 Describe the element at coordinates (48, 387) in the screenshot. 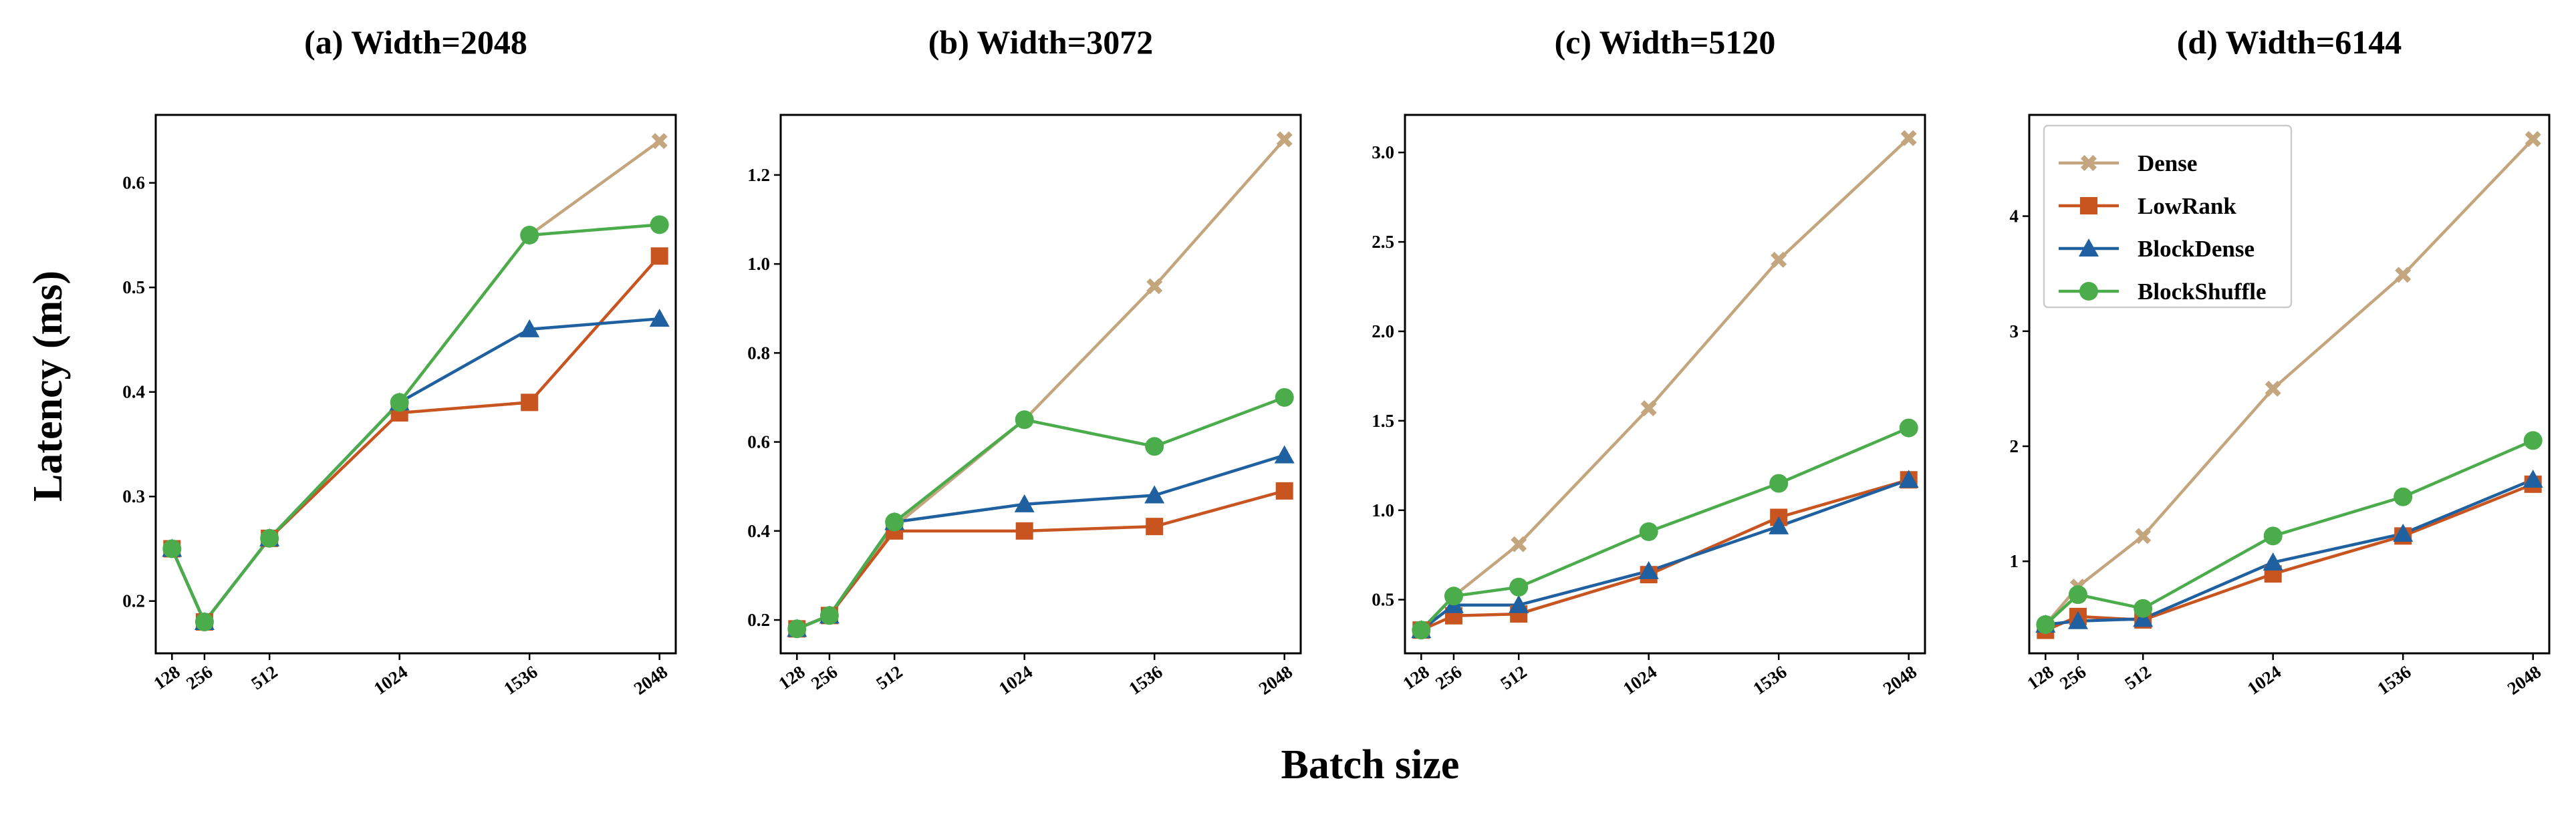

I see `y-axis-label: Latency (ms)` at that location.